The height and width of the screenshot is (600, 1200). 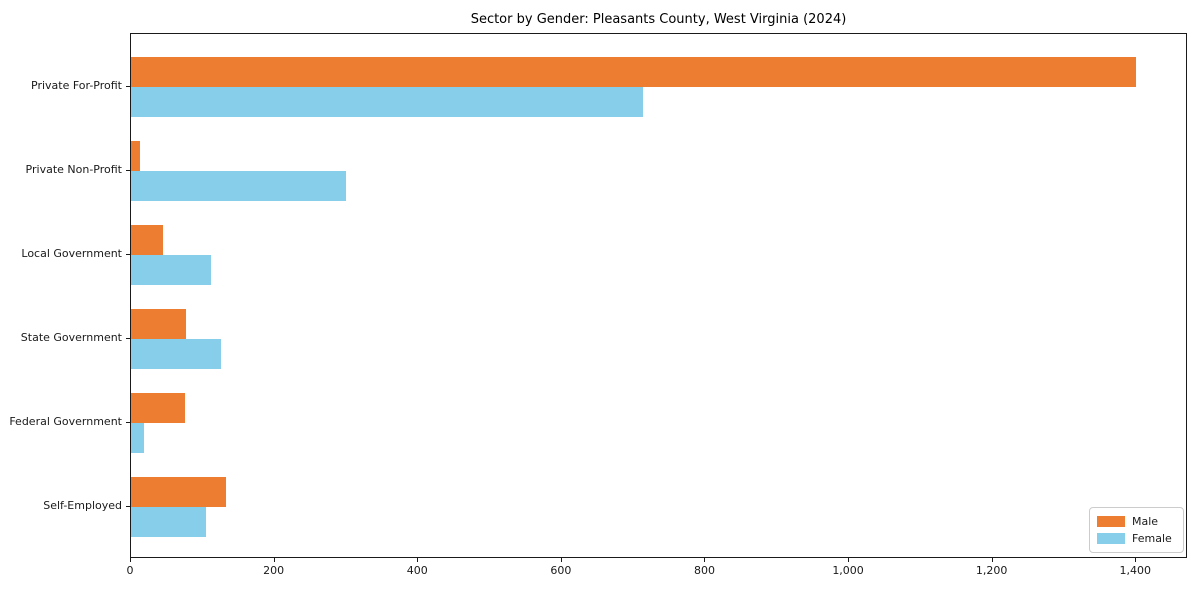 I want to click on bar-male-private-non-profit, so click(x=136, y=155).